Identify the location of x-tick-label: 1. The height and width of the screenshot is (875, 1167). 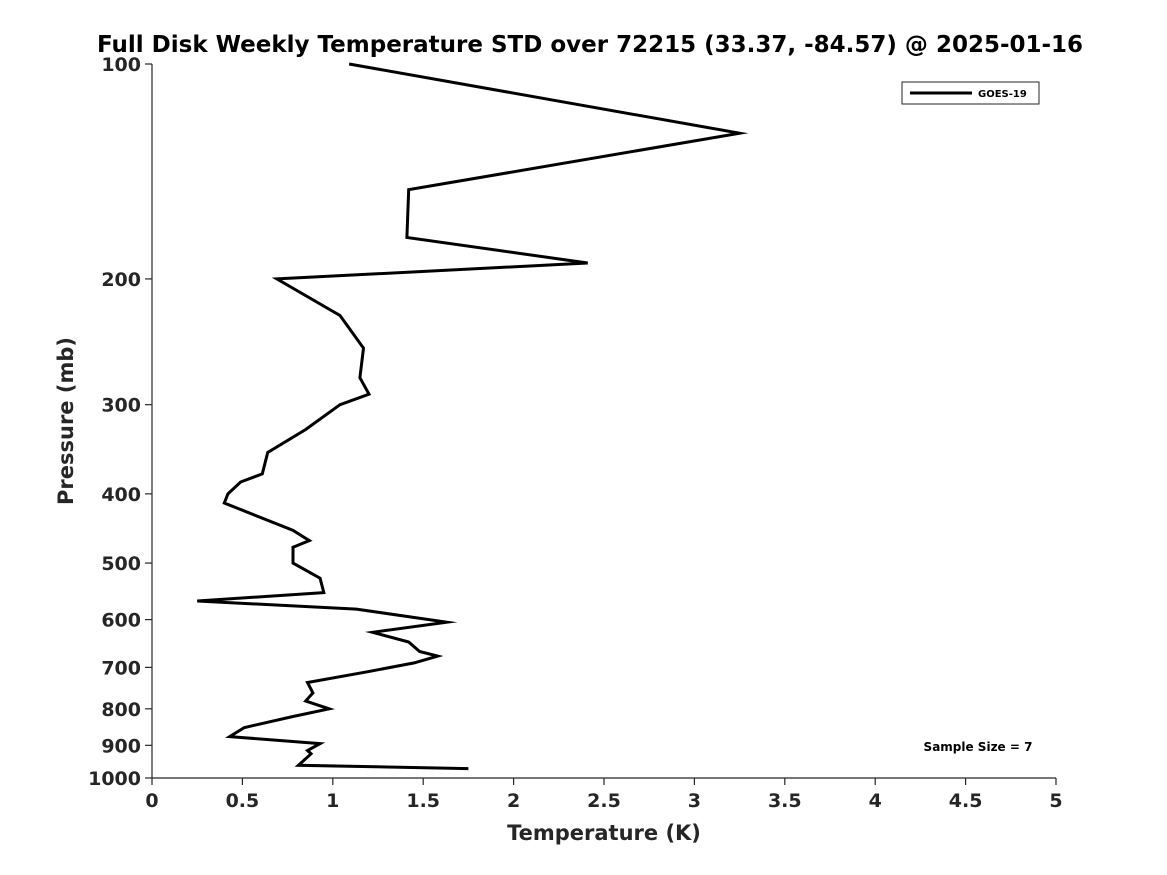
(332, 801).